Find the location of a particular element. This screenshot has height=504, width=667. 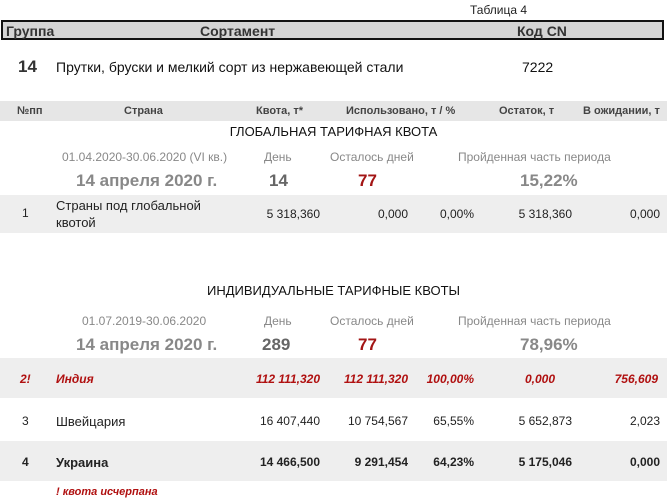

individual-day-label: День is located at coordinates (278, 321).